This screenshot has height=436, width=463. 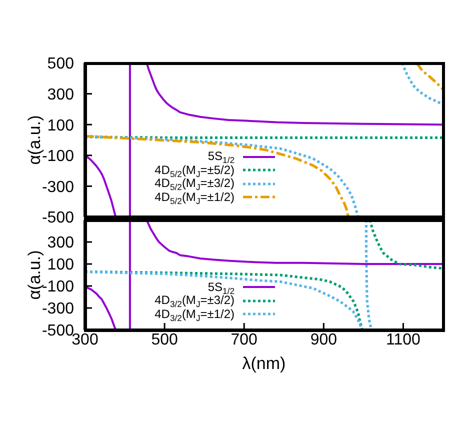 I want to click on x-axis-title: λ(nm), so click(x=264, y=363).